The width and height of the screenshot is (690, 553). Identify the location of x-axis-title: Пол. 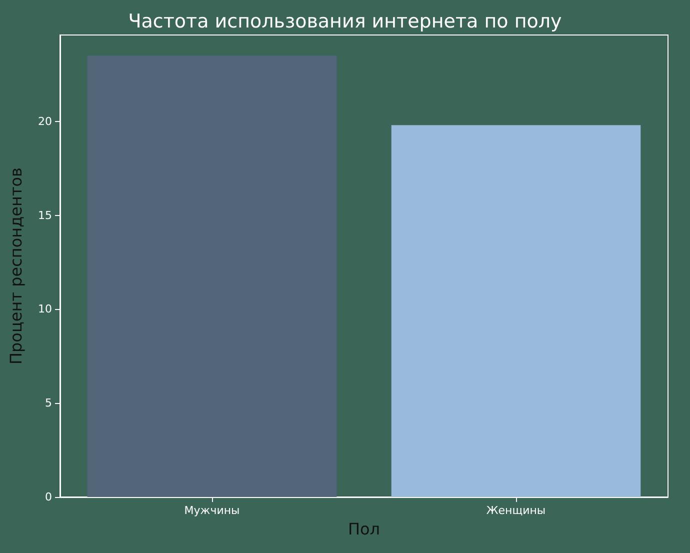
(364, 528).